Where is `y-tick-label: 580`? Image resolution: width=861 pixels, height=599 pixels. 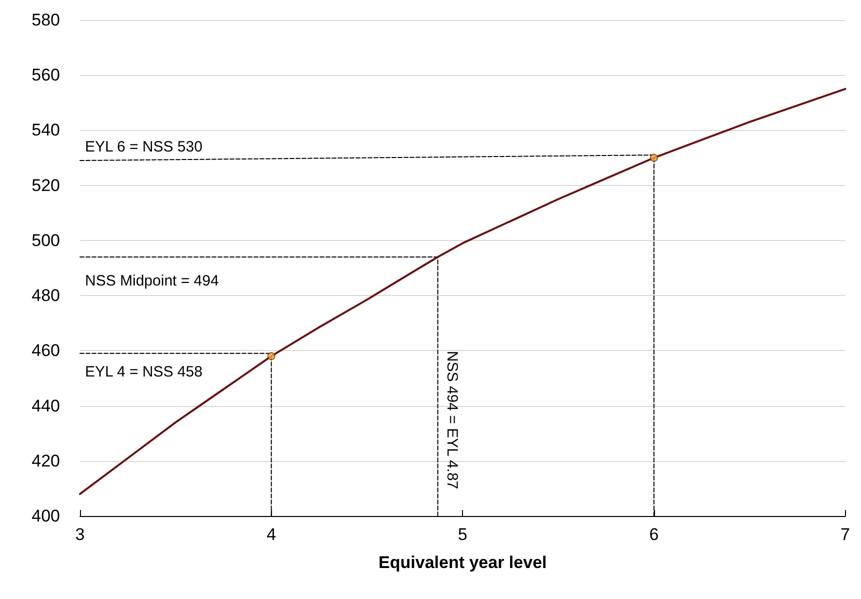
y-tick-label: 580 is located at coordinates (46, 20).